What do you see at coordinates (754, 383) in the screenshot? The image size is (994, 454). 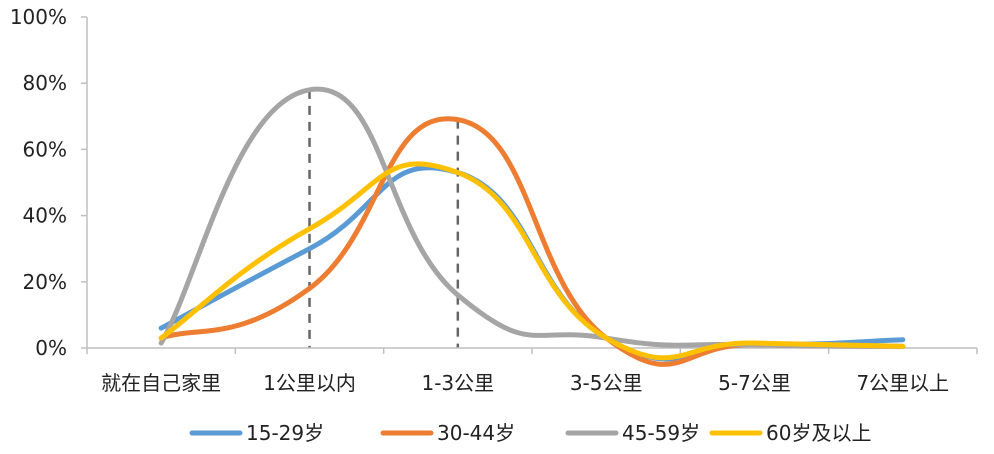 I see `x-tick-label: 5-7公里` at bounding box center [754, 383].